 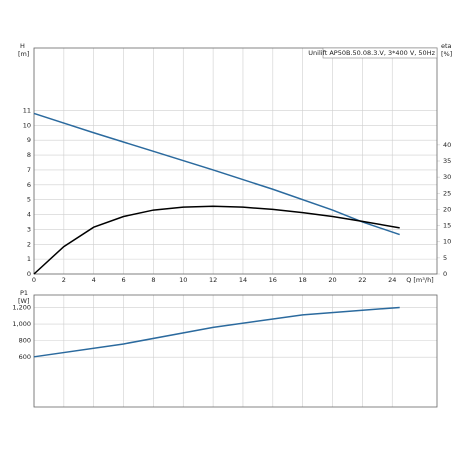 What do you see at coordinates (446, 54) in the screenshot?
I see `y2-axis-unit: [%]` at bounding box center [446, 54].